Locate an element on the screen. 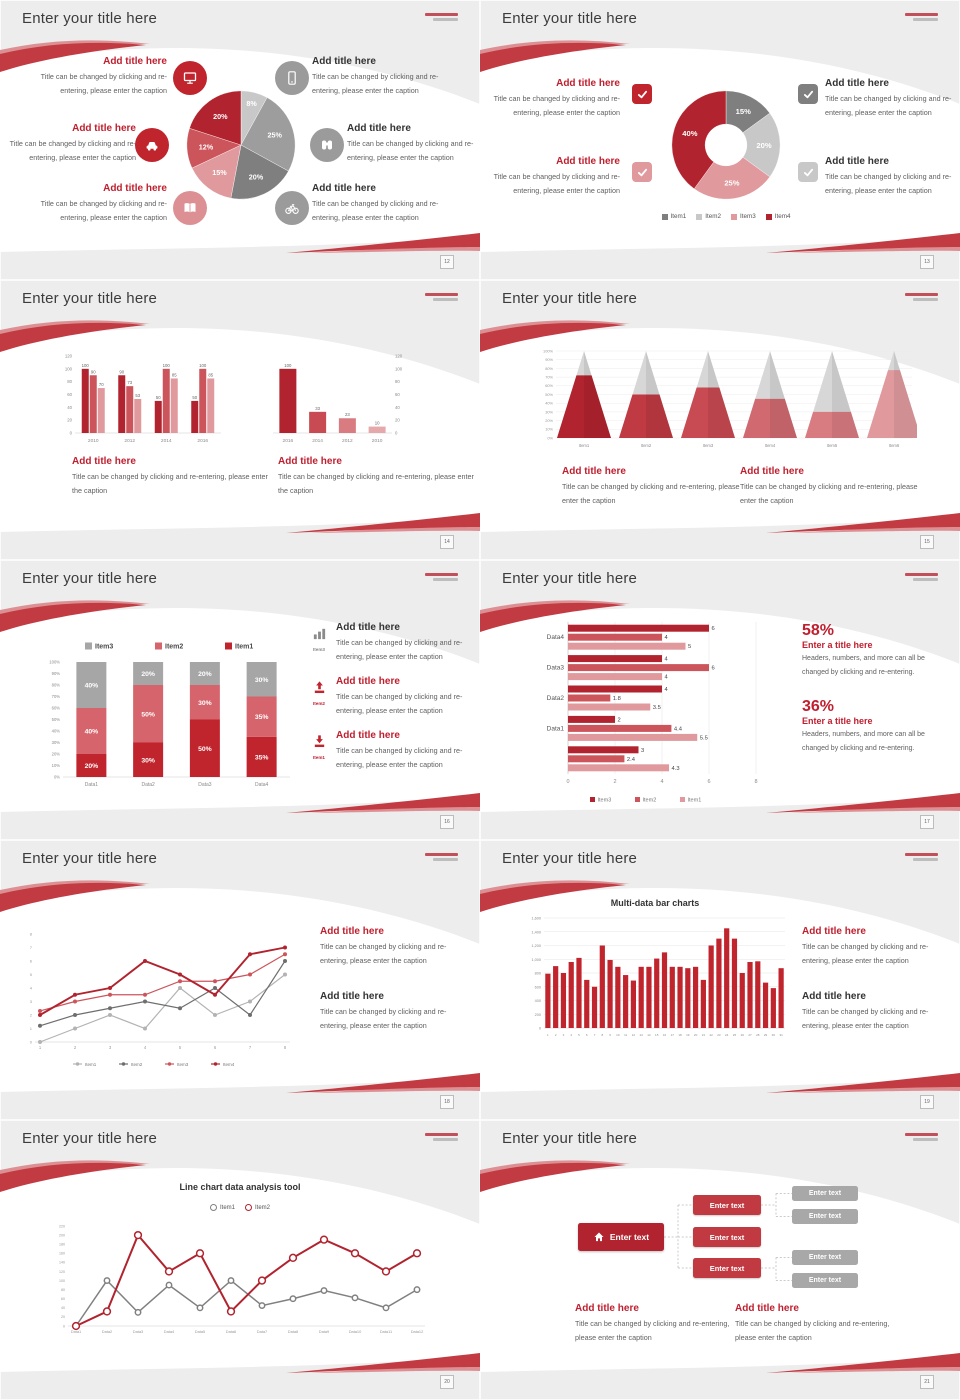  svg-text: 19 is located at coordinates (688, 1035).